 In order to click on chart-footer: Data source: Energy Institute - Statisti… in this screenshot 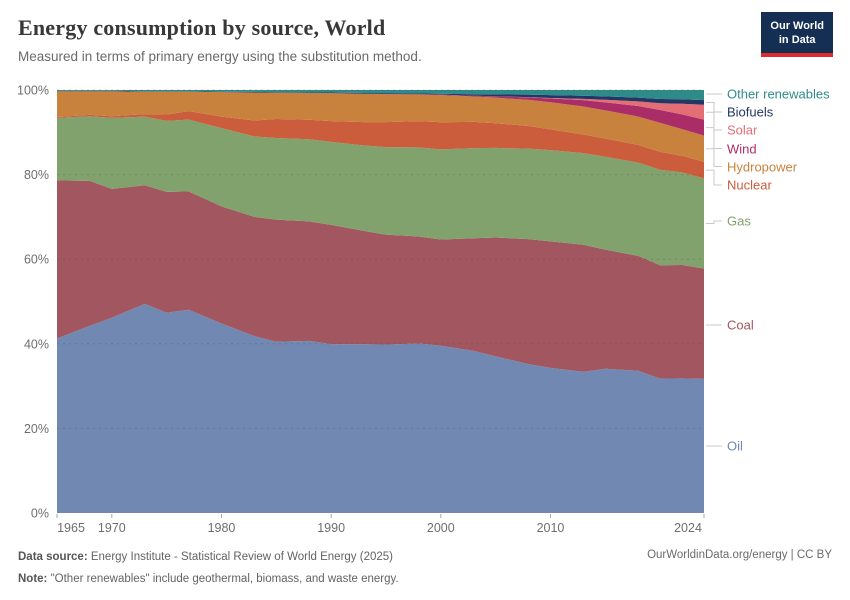, I will do `click(208, 568)`.